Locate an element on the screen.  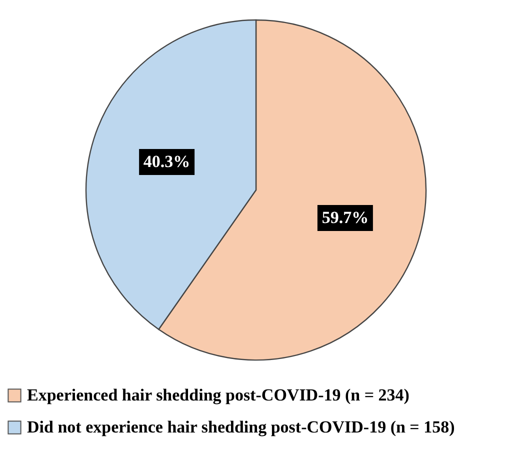
data-label: 40.3% is located at coordinates (166, 161).